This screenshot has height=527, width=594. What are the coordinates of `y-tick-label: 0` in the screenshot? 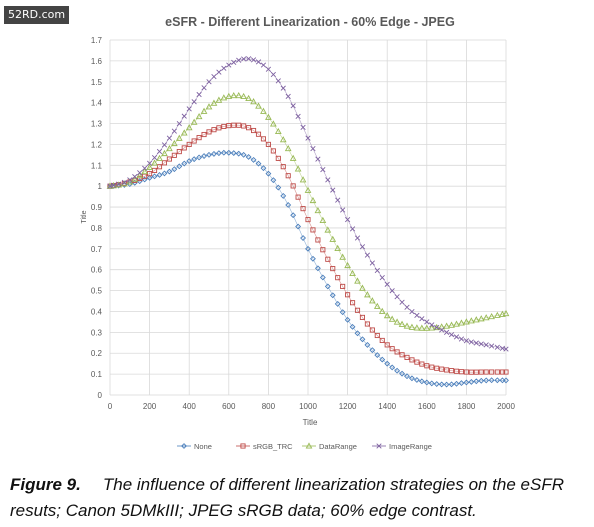 It's located at (100, 395).